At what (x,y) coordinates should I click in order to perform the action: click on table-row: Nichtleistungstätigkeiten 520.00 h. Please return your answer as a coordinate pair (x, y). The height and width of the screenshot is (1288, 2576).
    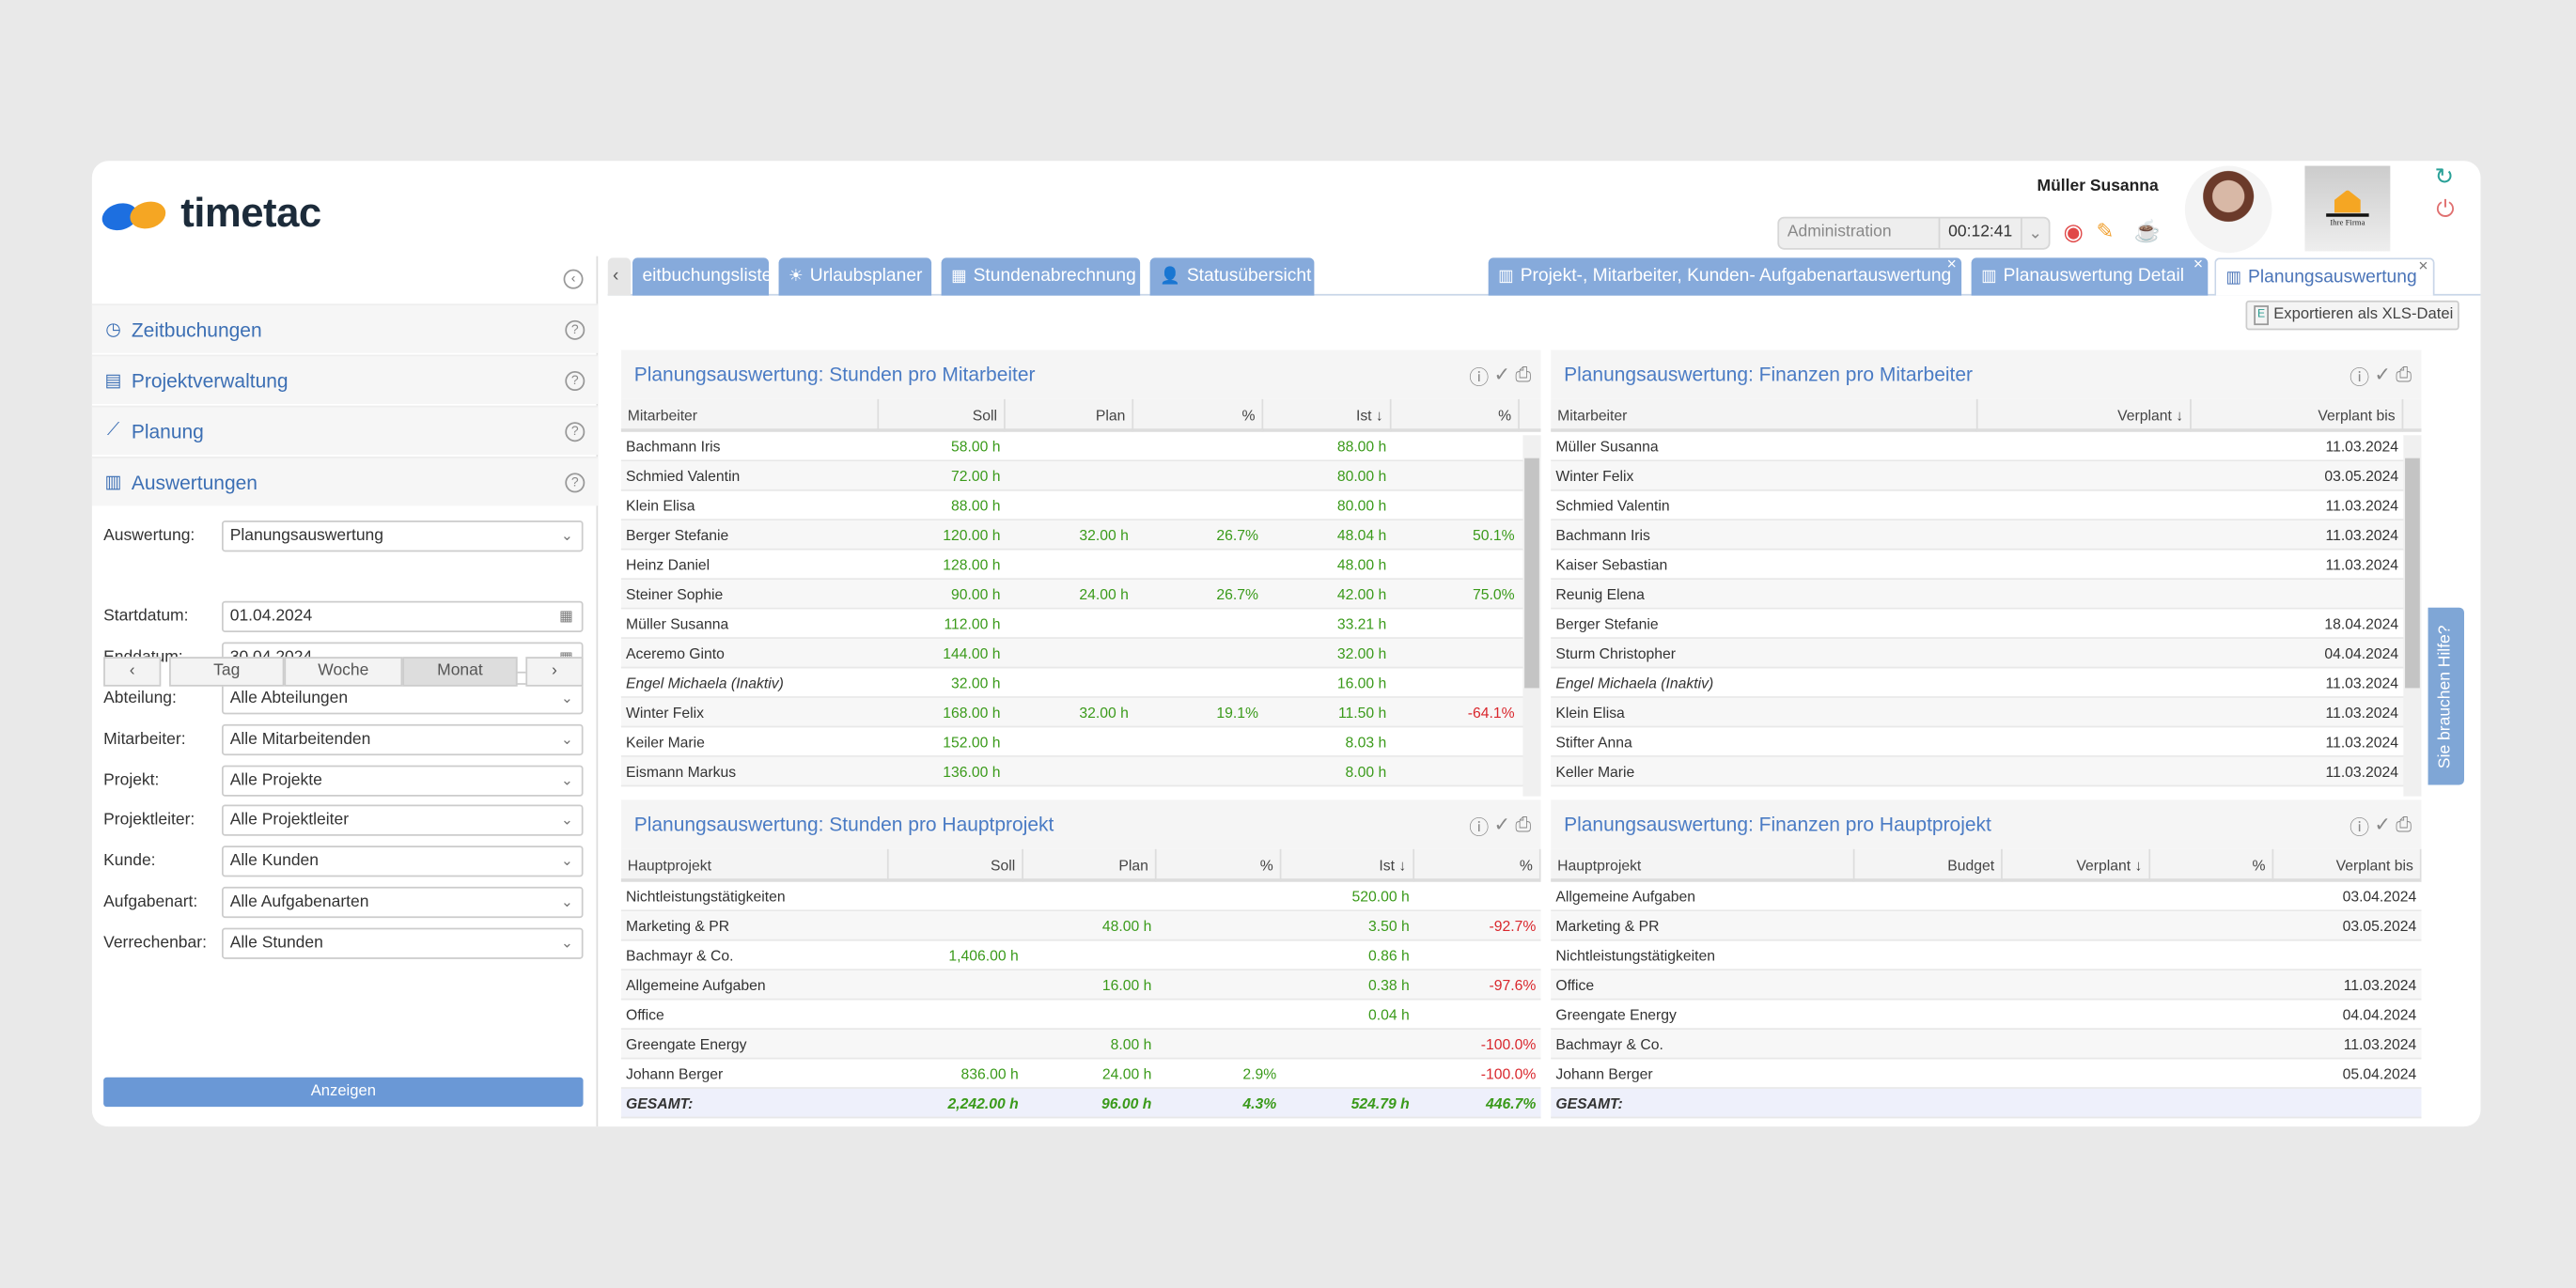
    Looking at the image, I should click on (1080, 897).